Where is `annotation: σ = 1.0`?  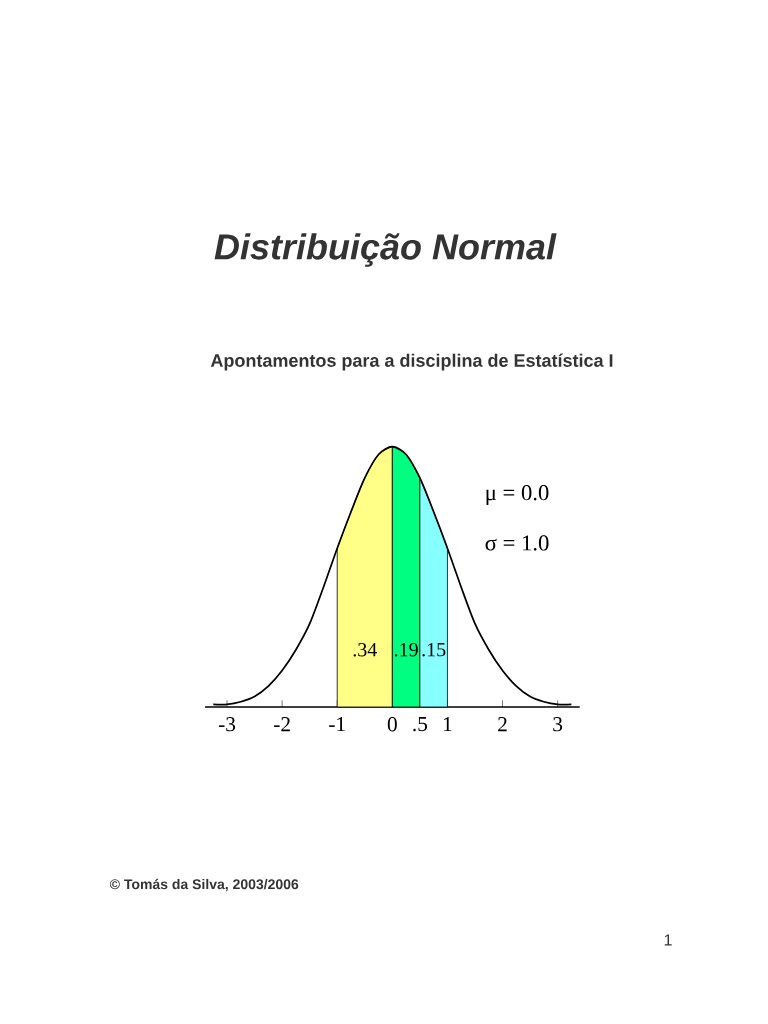
annotation: σ = 1.0 is located at coordinates (517, 543).